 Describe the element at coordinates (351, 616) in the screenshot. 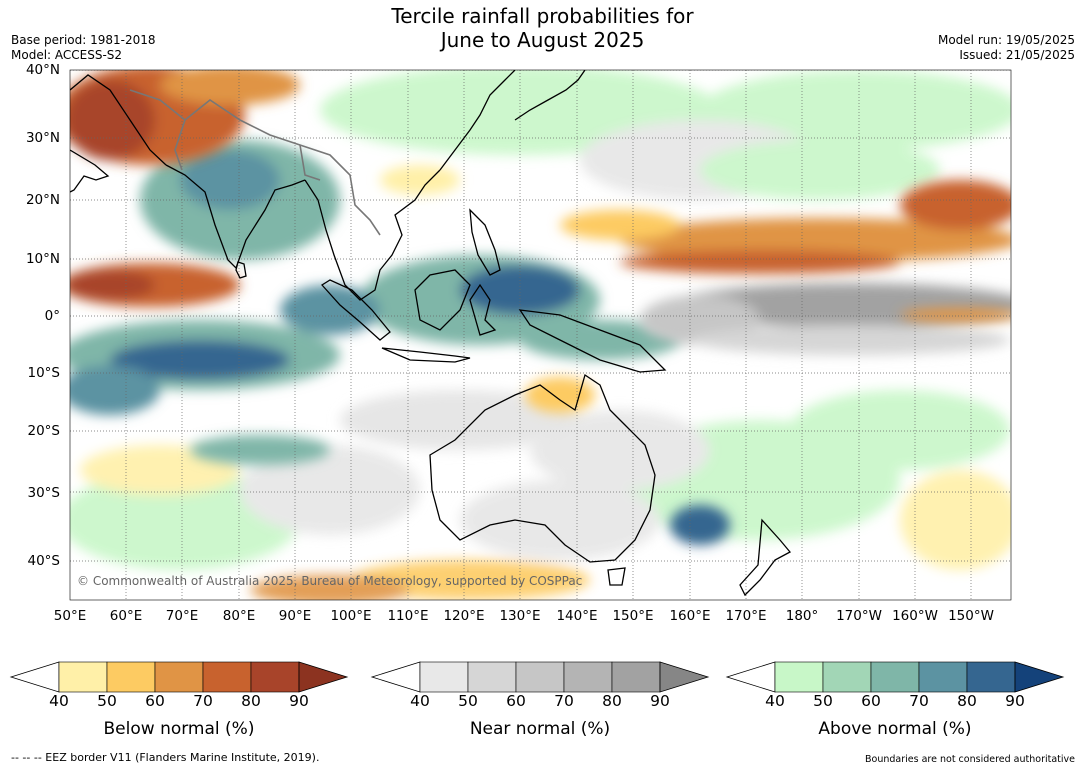

I see `lon-label: 100°E` at that location.